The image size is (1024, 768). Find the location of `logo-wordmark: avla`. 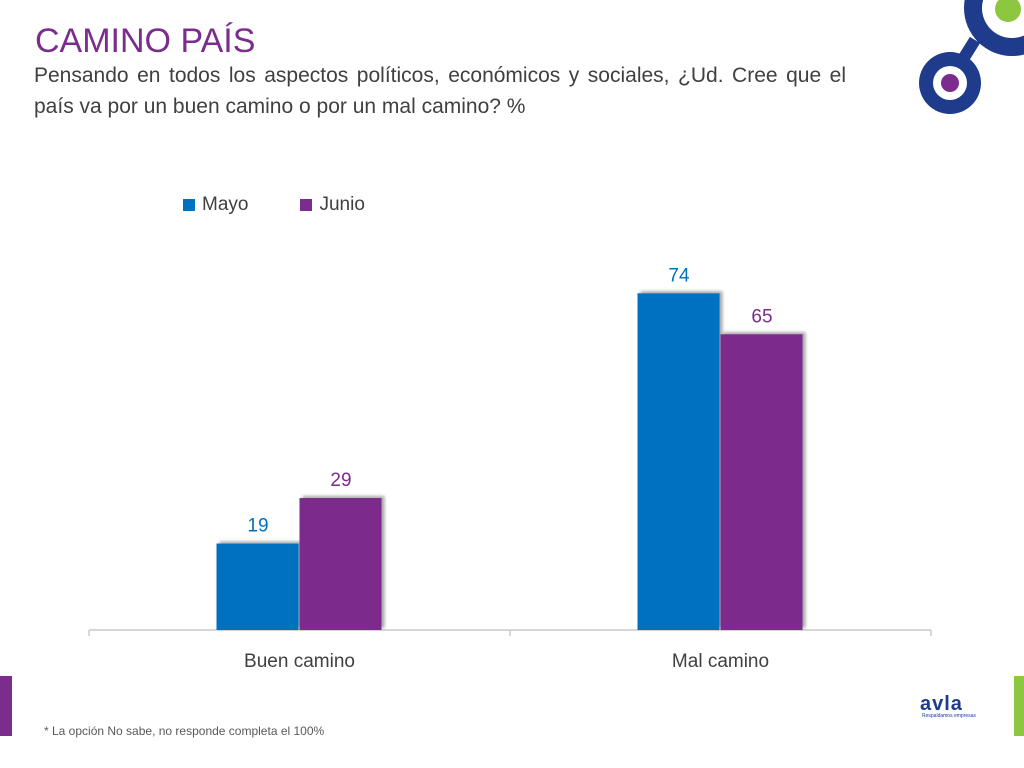

logo-wordmark: avla is located at coordinates (941, 704).